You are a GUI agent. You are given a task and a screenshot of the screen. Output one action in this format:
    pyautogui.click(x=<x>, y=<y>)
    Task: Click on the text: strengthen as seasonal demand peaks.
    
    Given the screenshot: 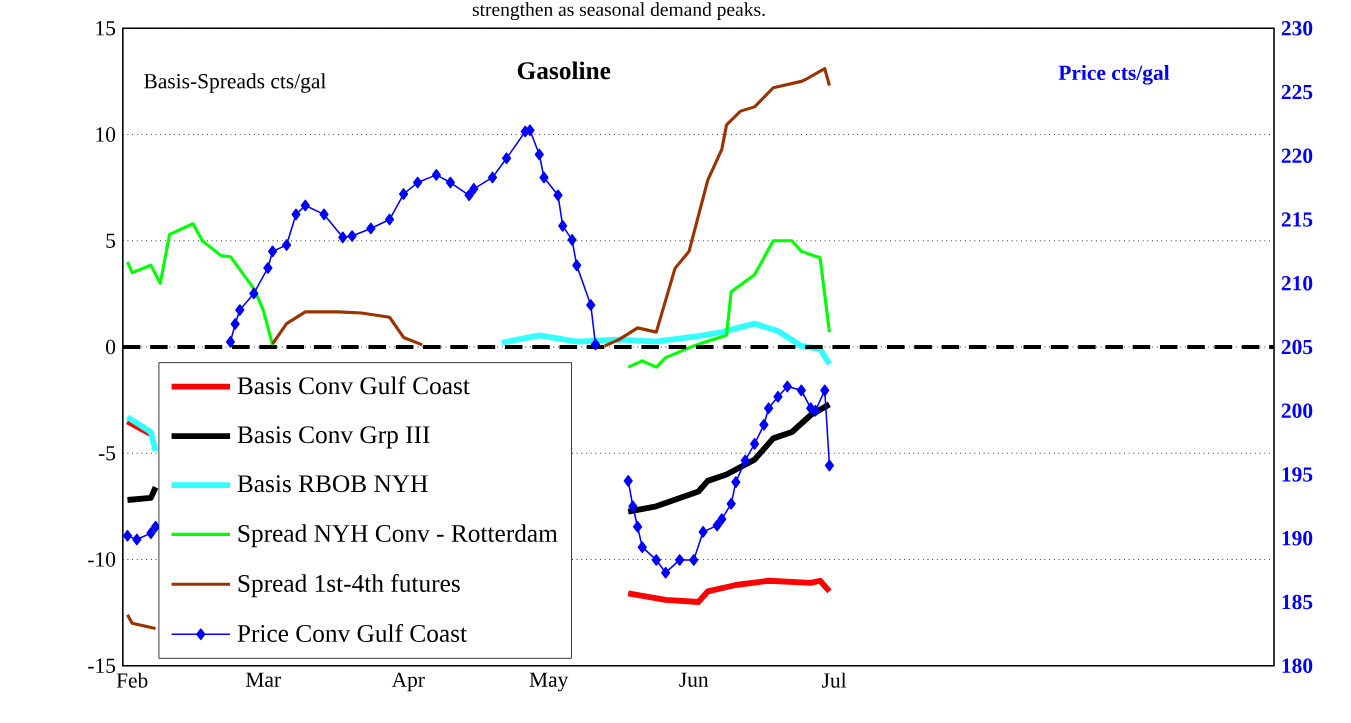 What is the action you would take?
    pyautogui.click(x=618, y=11)
    